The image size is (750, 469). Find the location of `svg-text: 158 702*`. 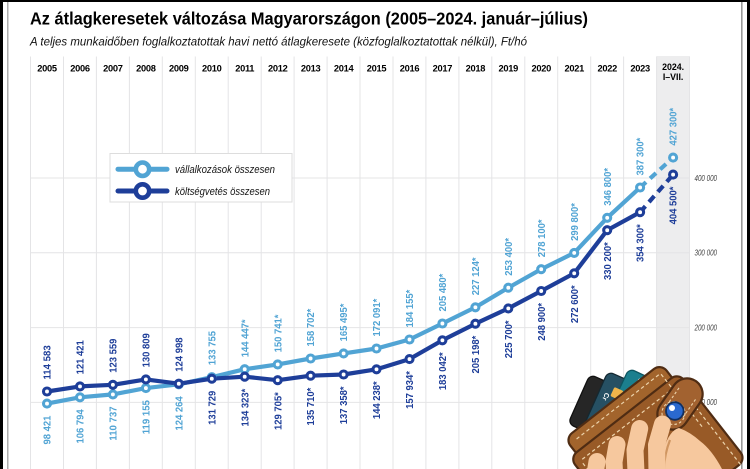

svg-text: 158 702* is located at coordinates (311, 327).